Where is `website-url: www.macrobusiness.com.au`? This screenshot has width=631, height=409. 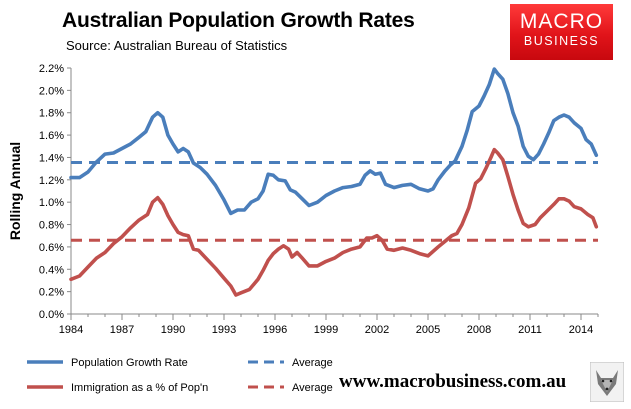 website-url: www.macrobusiness.com.au is located at coordinates (453, 381).